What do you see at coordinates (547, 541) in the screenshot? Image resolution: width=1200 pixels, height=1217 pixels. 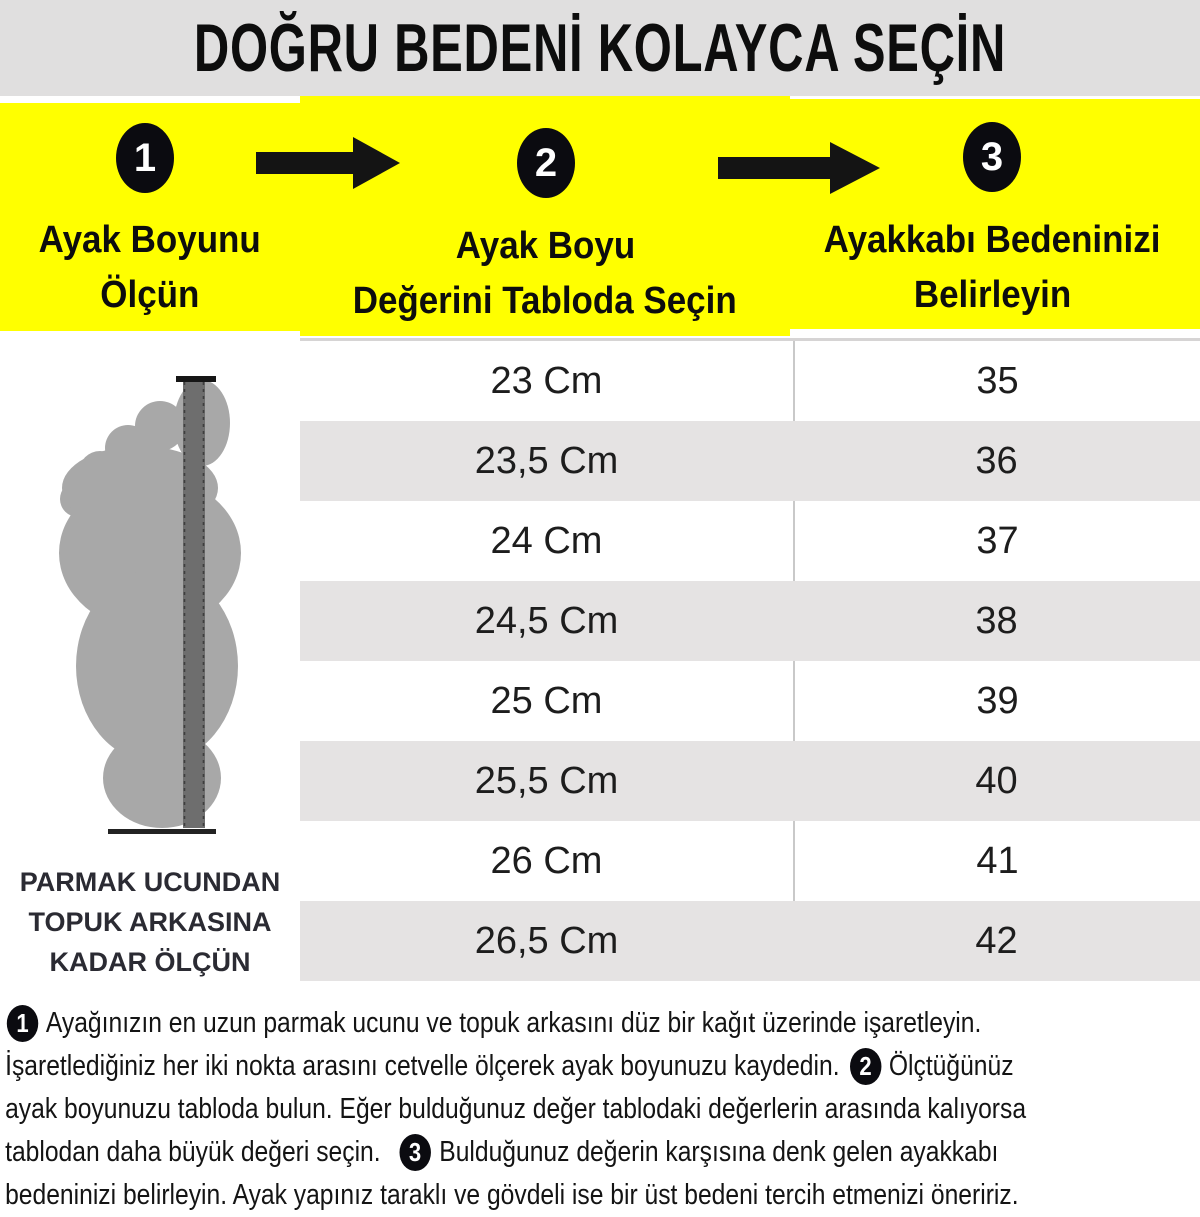 I see `cell-foot-length: 24 Cm` at bounding box center [547, 541].